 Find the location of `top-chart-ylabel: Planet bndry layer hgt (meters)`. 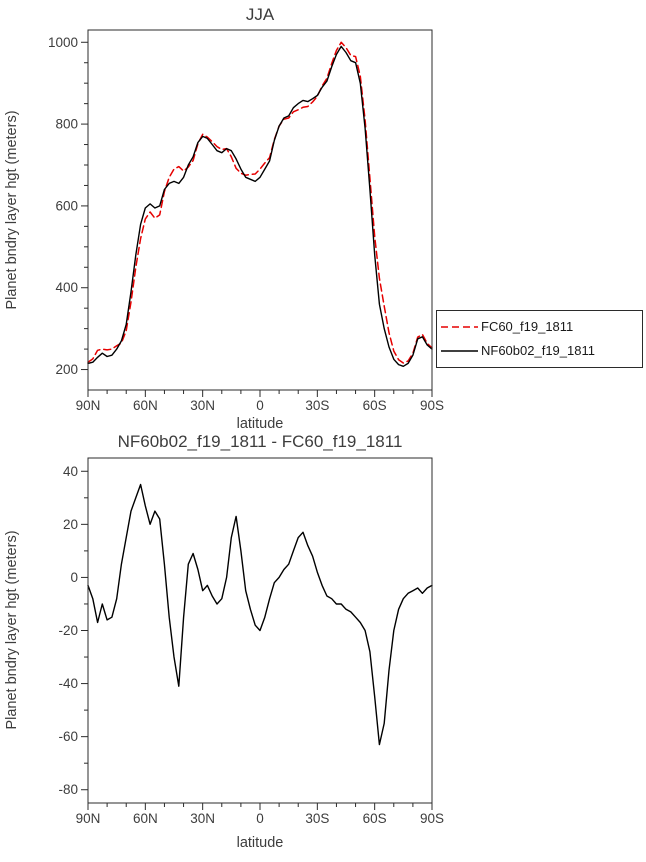

top-chart-ylabel: Planet bndry layer hgt (meters) is located at coordinates (12, 209).